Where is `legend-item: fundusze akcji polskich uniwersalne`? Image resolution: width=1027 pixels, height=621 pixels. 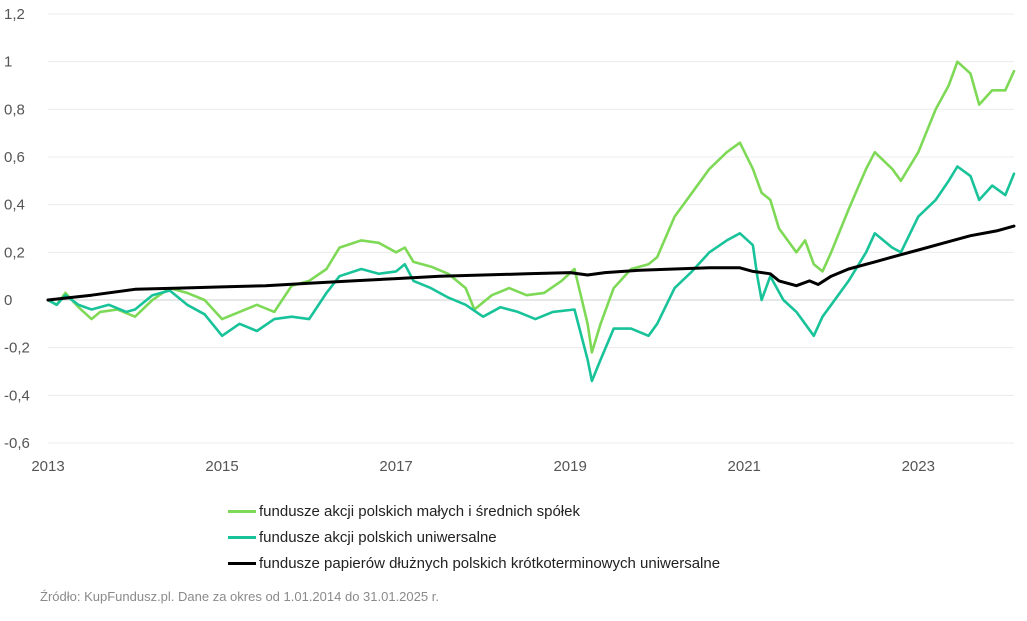
legend-item: fundusze akcji polskich uniwersalne is located at coordinates (474, 537).